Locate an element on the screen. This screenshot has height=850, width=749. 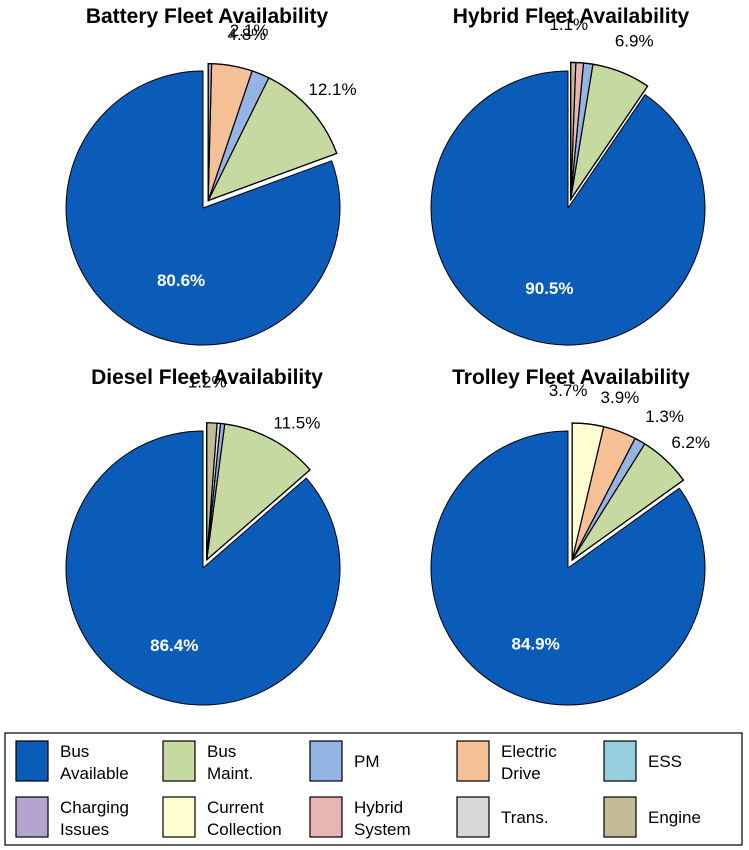
data-label-bus-maint: 6.2% is located at coordinates (690, 442).